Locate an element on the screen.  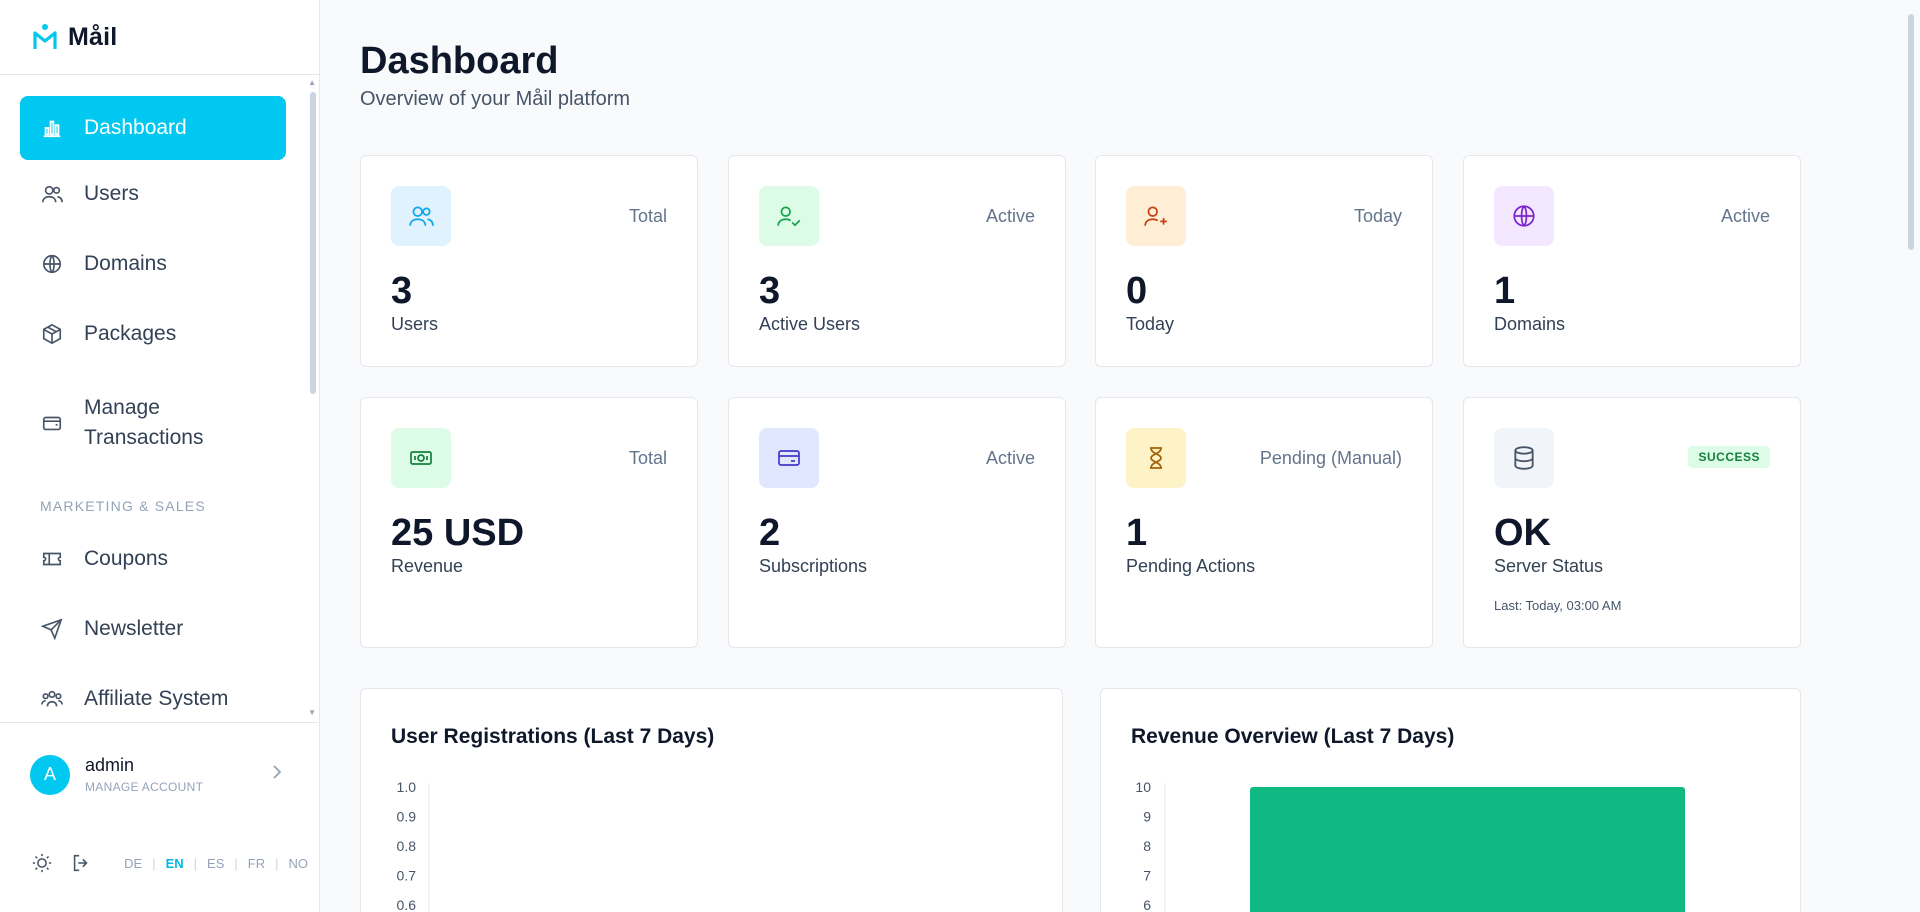
lang-no: NO is located at coordinates (298, 863).